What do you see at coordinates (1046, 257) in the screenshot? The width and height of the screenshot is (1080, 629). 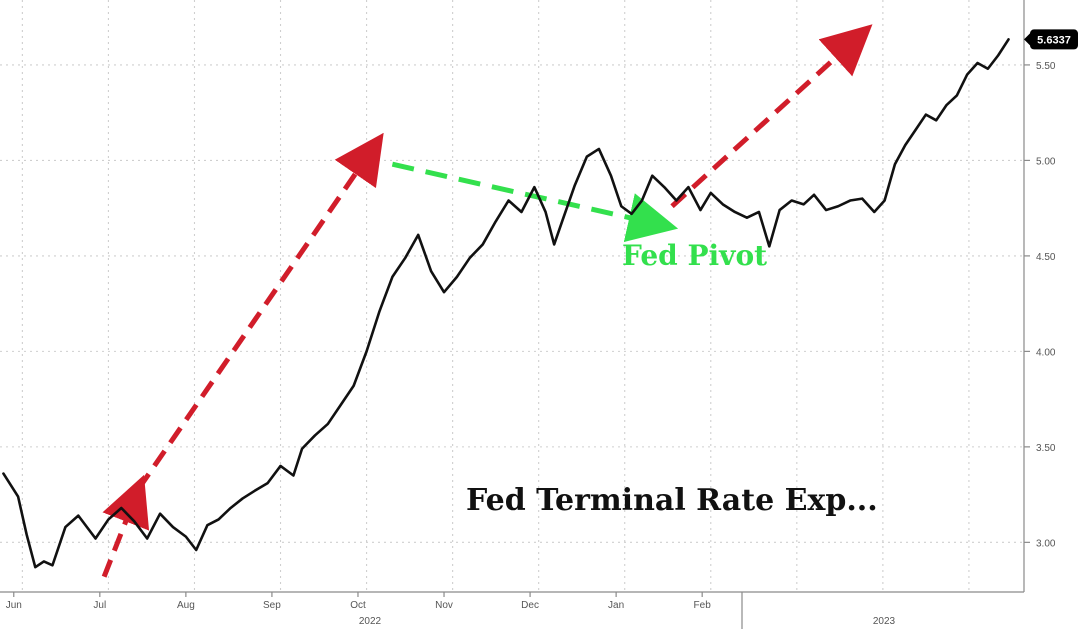 I see `y-tick-label-4: 4.50` at bounding box center [1046, 257].